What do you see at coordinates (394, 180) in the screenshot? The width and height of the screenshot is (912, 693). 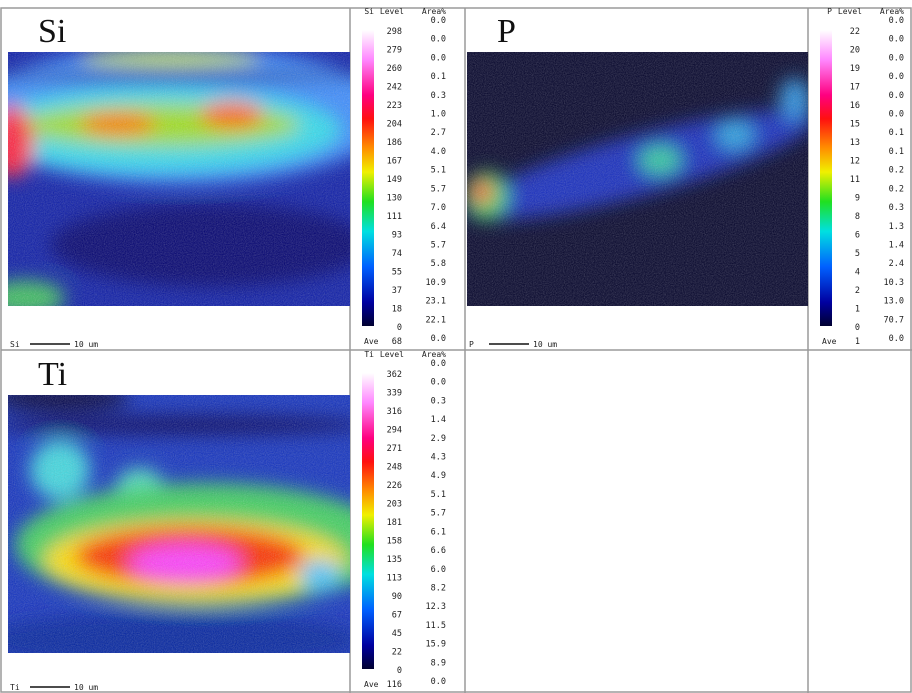 I see `level-value: 149` at bounding box center [394, 180].